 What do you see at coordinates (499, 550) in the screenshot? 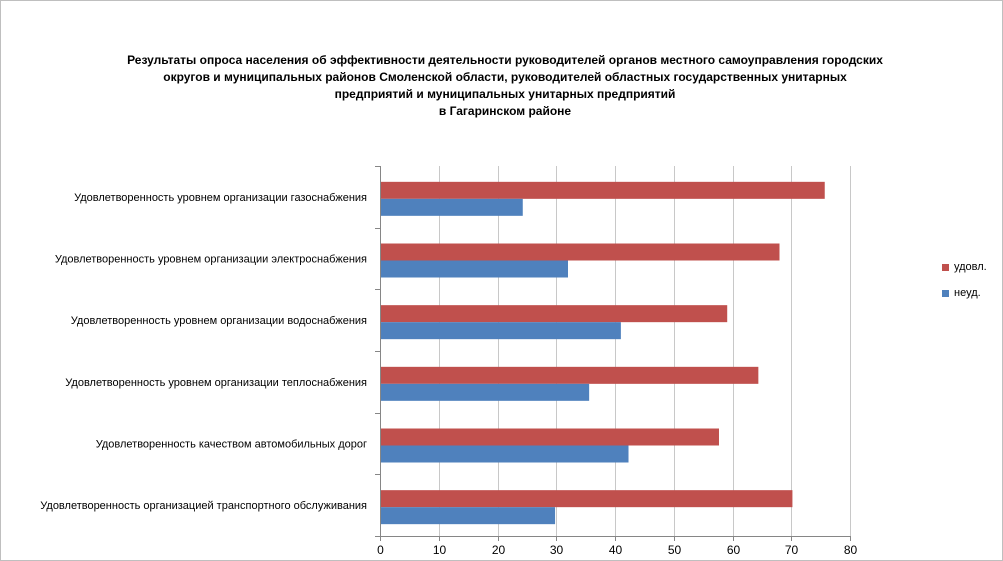
I see `x-tick-label: 20` at bounding box center [499, 550].